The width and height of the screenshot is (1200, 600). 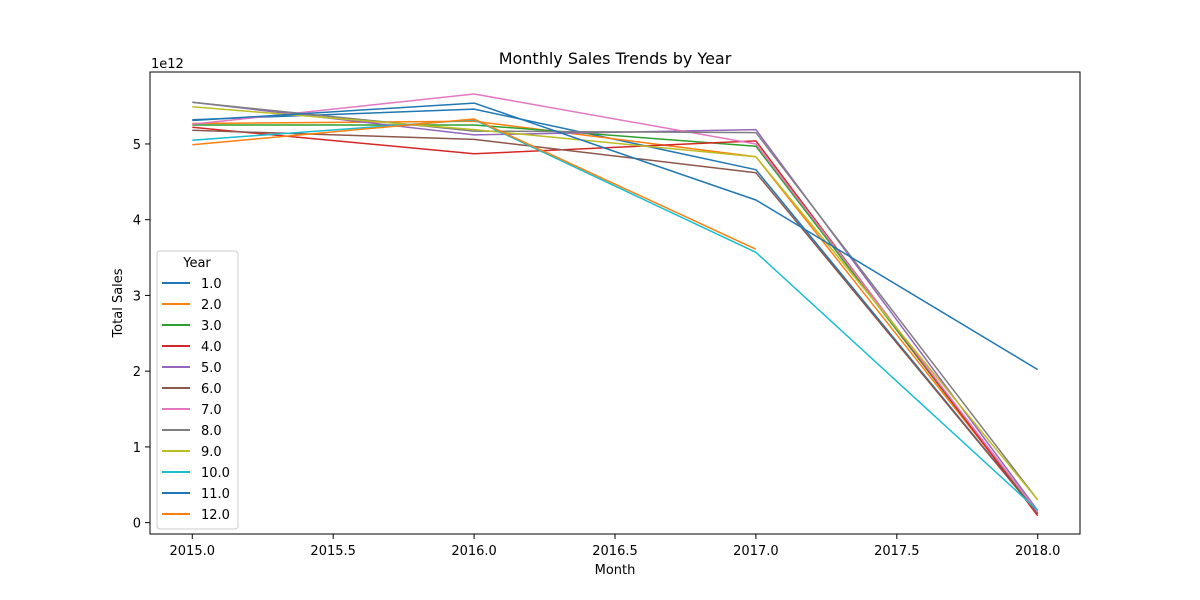 I want to click on y-tick-label: 0, so click(x=137, y=524).